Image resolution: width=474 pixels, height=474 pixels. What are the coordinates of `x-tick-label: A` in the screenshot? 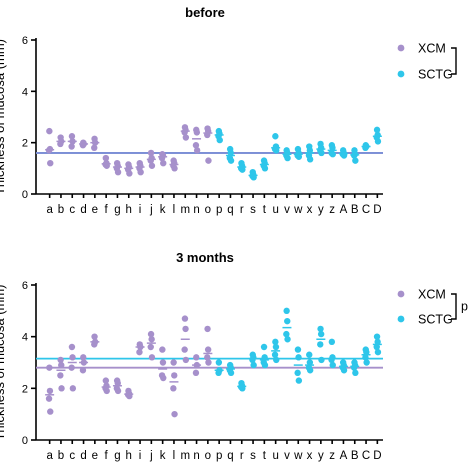 It's located at (344, 210).